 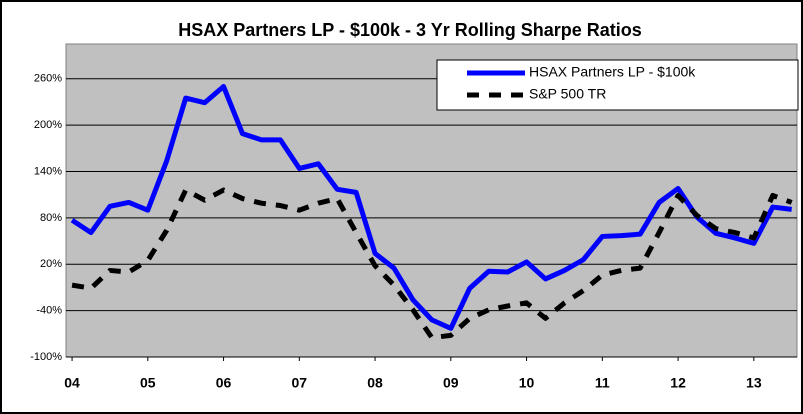 What do you see at coordinates (451, 383) in the screenshot?
I see `x-tick-label: 09` at bounding box center [451, 383].